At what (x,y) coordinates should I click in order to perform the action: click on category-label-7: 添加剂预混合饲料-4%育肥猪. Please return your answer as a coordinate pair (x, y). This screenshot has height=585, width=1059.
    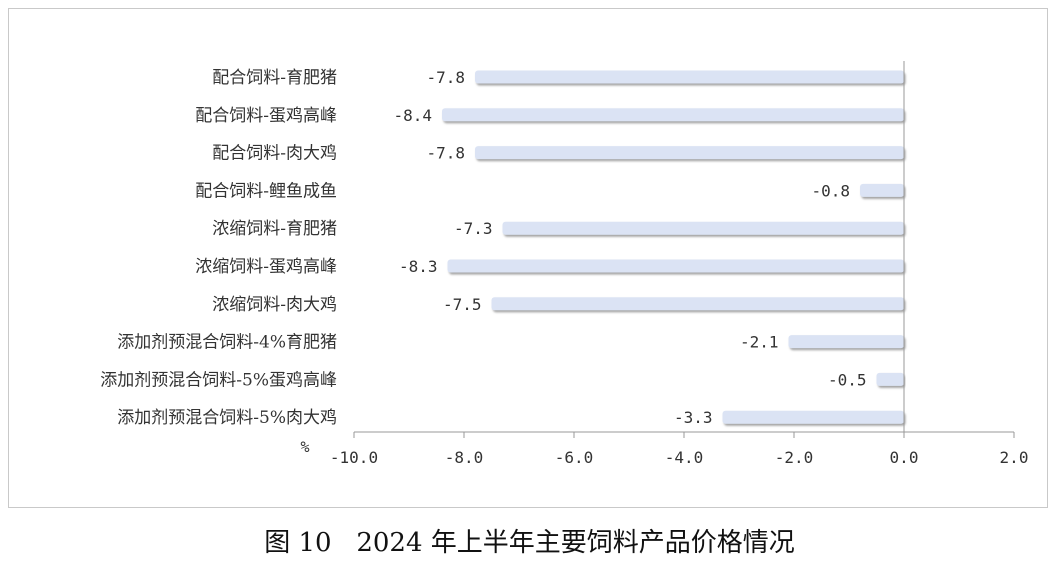
    Looking at the image, I should click on (227, 343).